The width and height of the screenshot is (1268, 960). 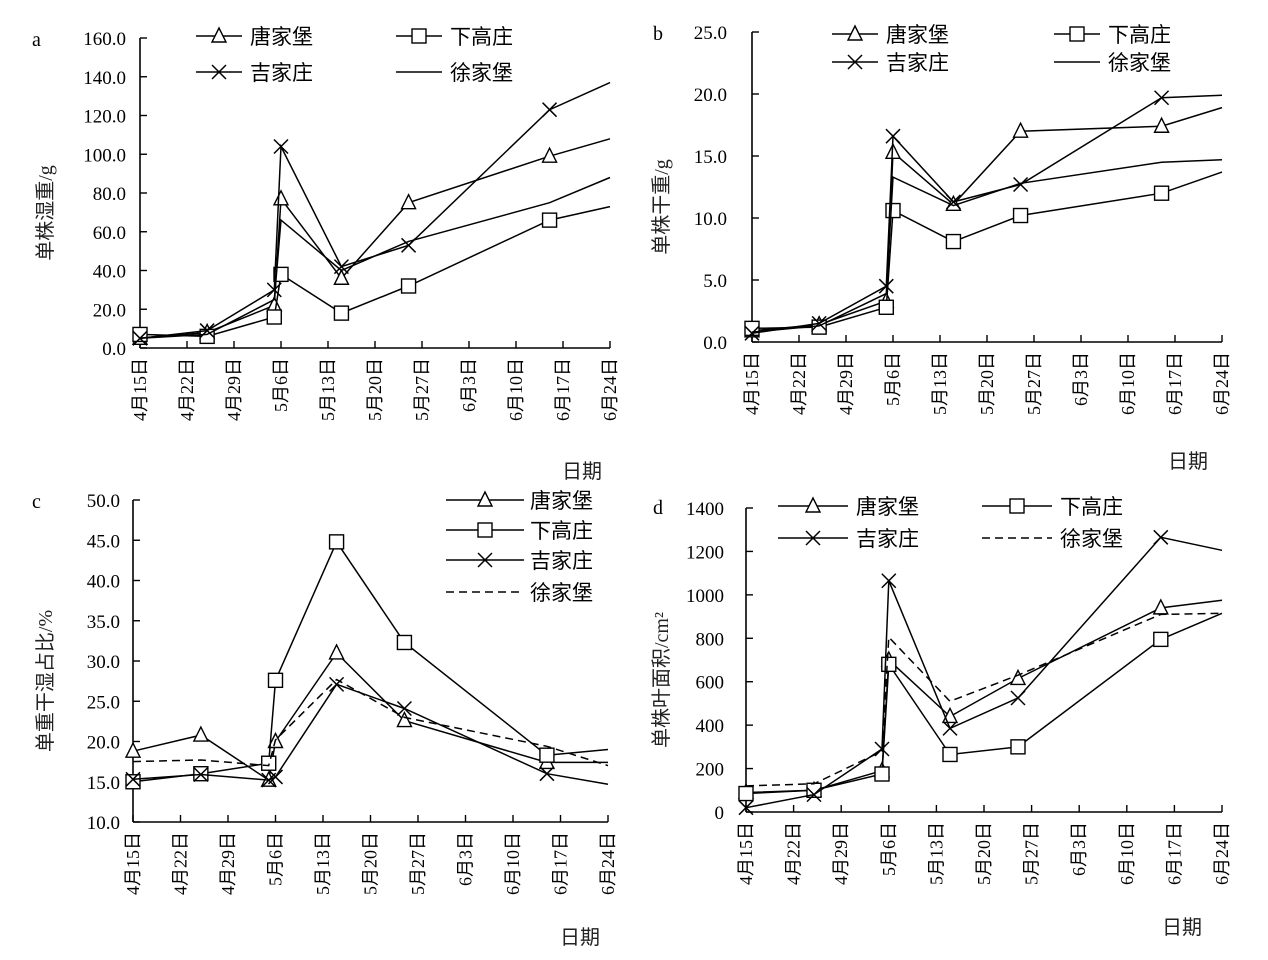 I want to click on legend-item: 唐家堡, so click(x=890, y=35).